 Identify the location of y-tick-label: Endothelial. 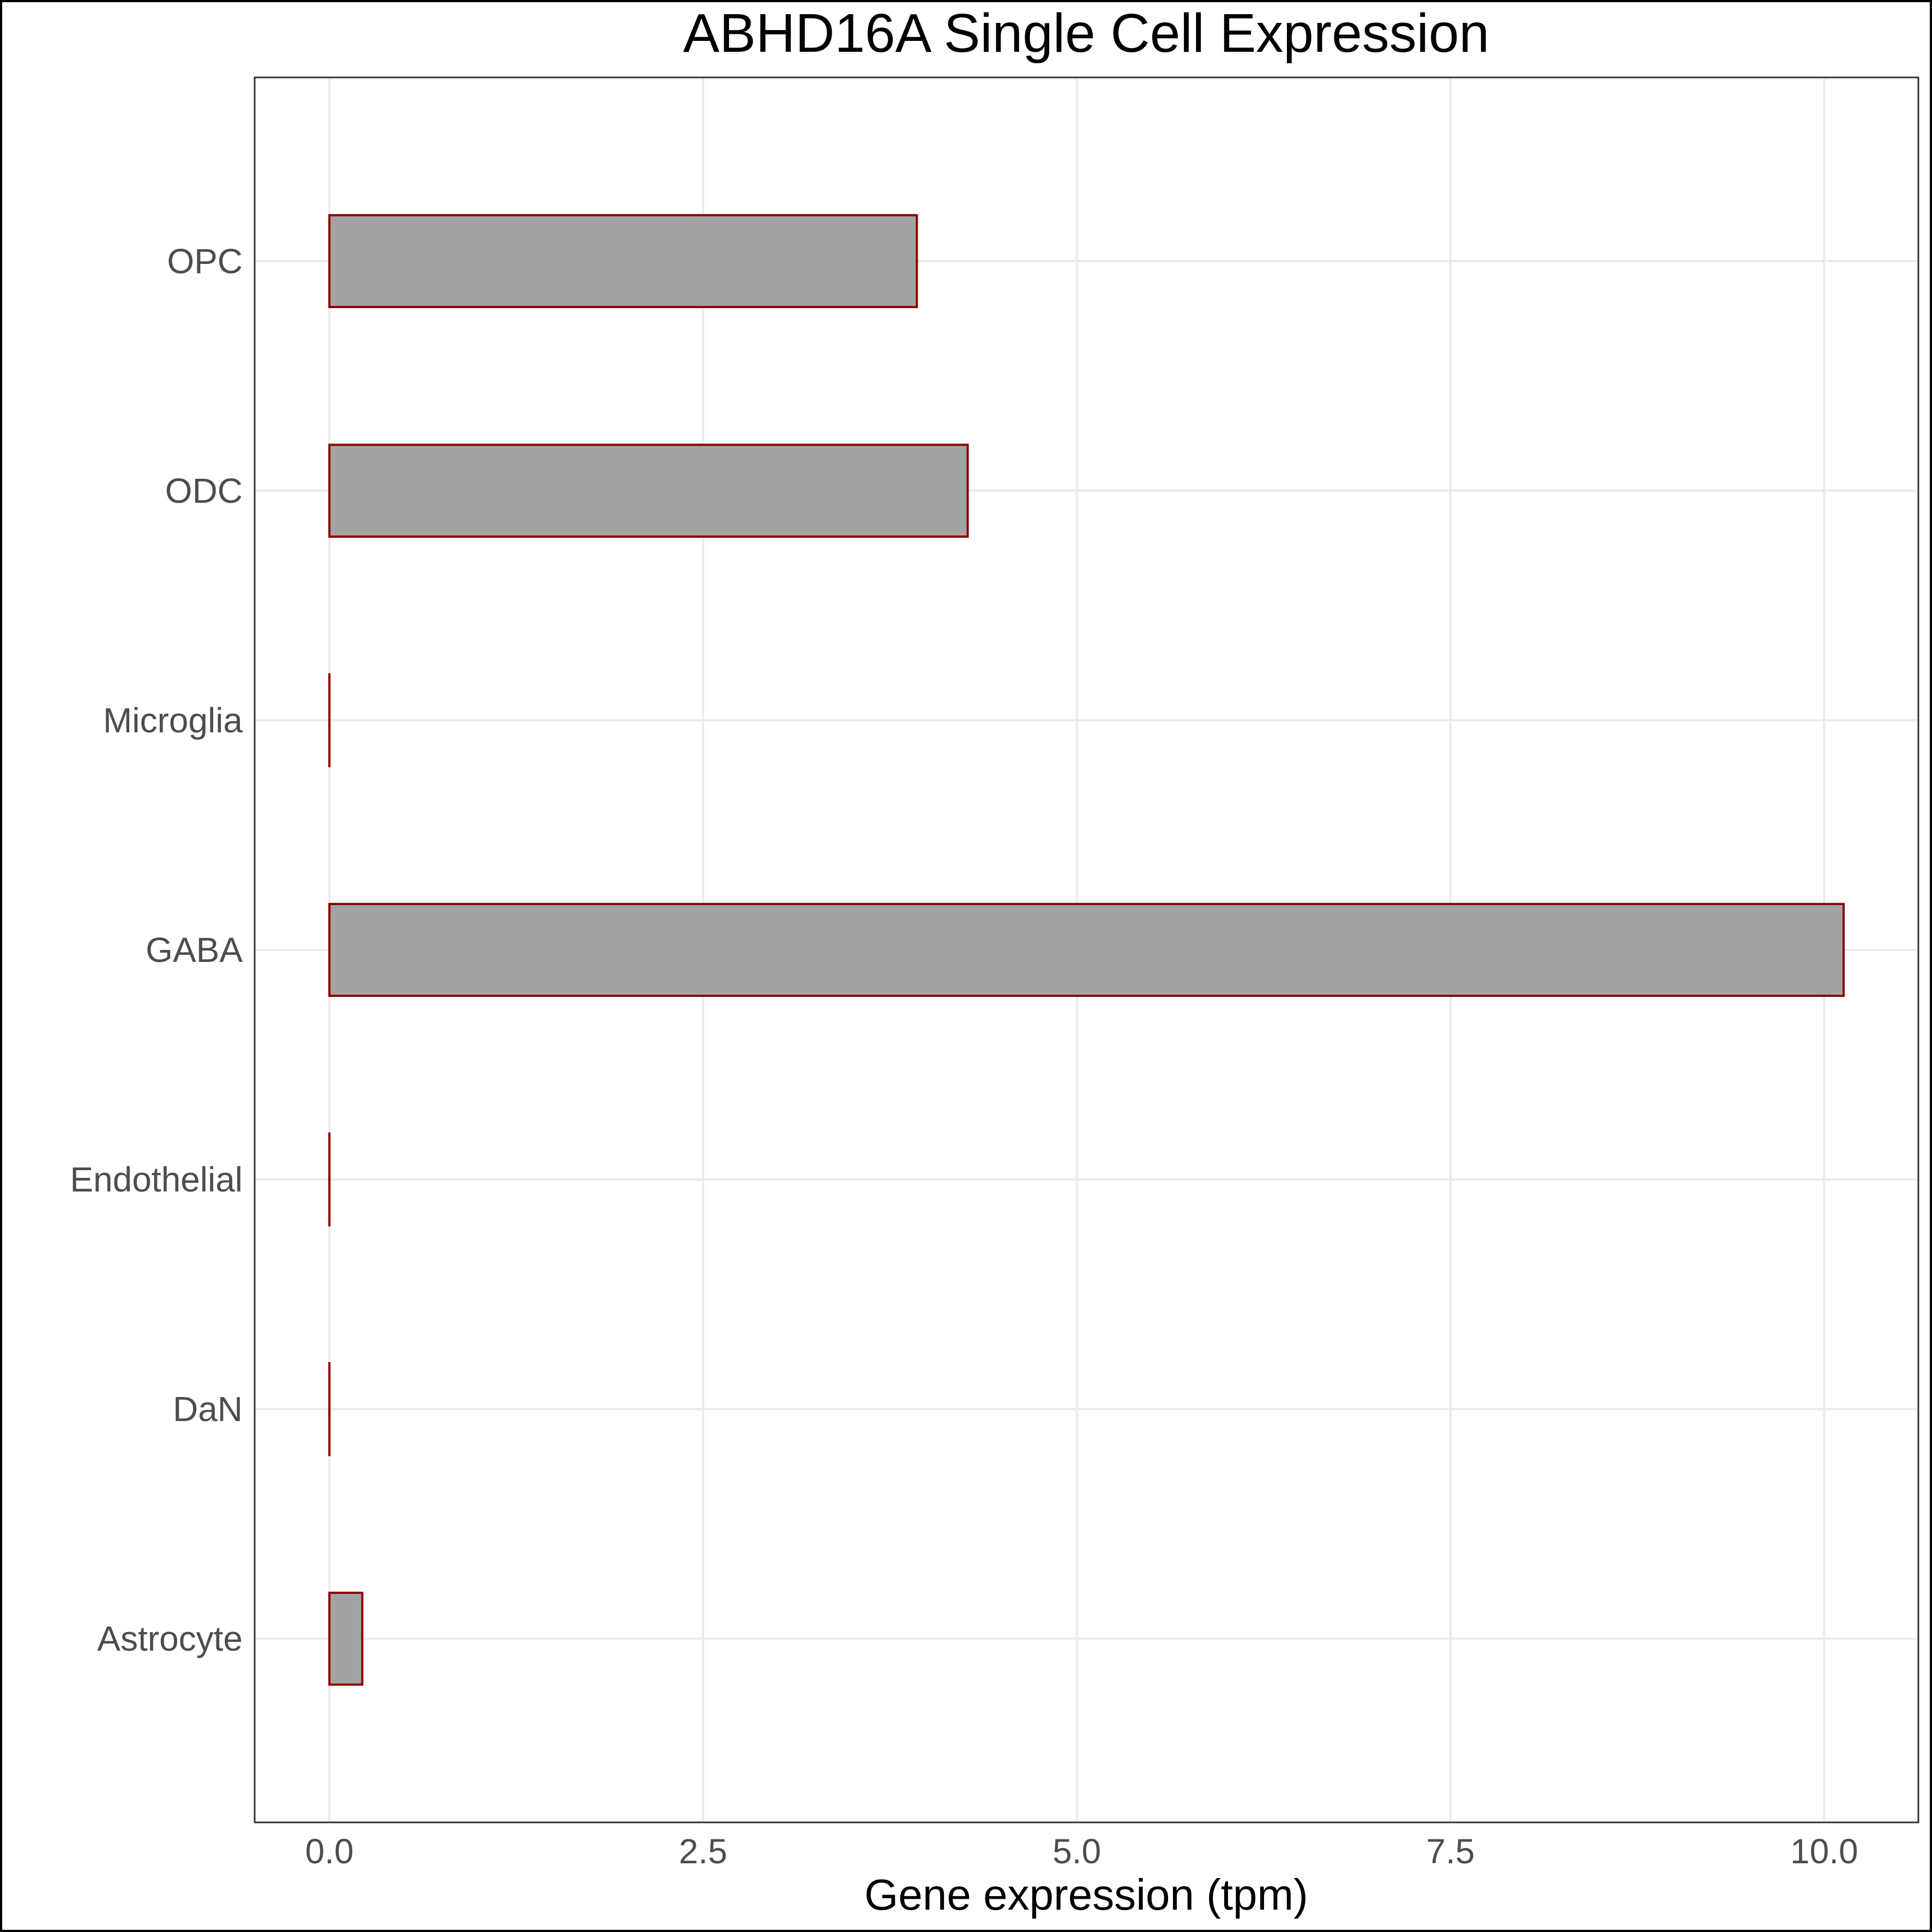
(156, 1179).